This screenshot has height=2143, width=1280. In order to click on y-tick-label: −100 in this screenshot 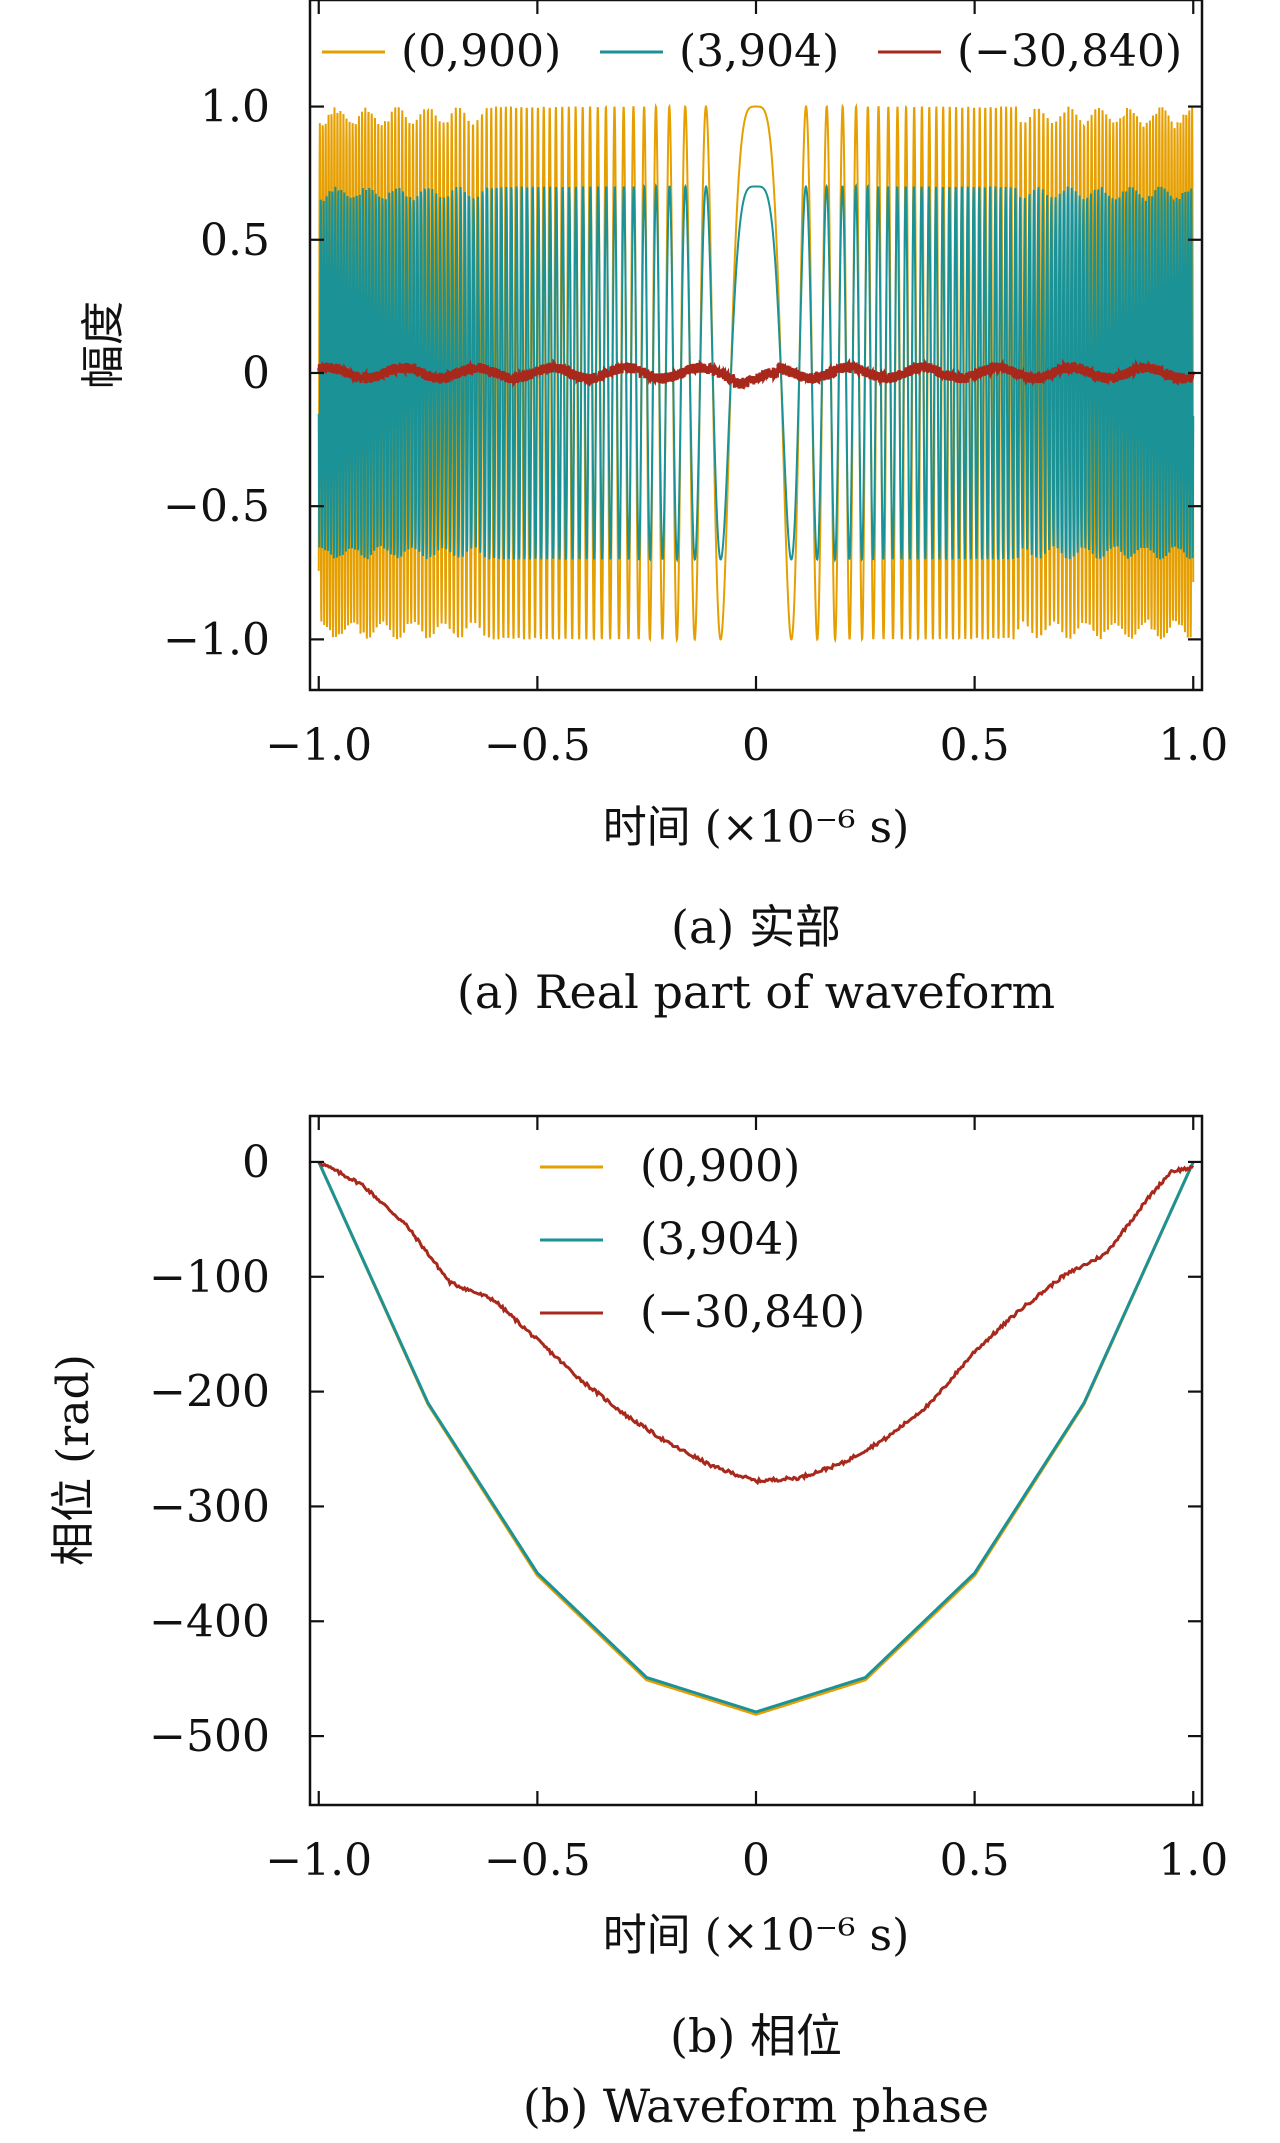, I will do `click(209, 1277)`.